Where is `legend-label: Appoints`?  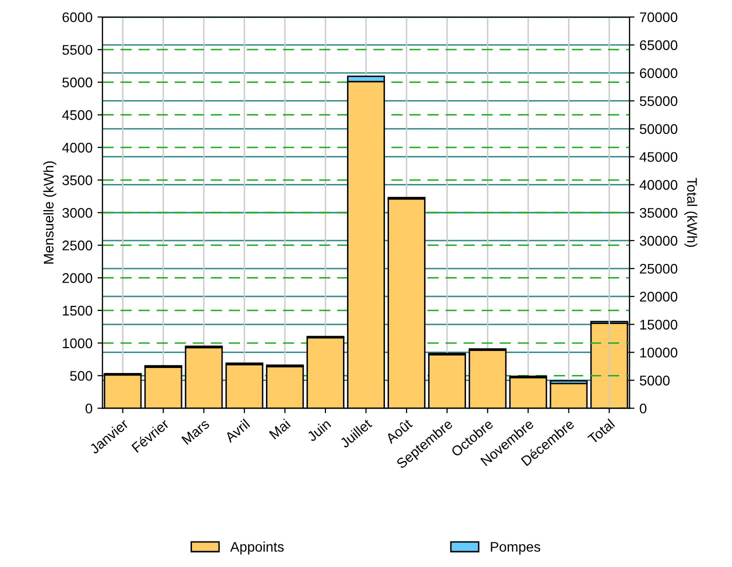
legend-label: Appoints is located at coordinates (257, 548).